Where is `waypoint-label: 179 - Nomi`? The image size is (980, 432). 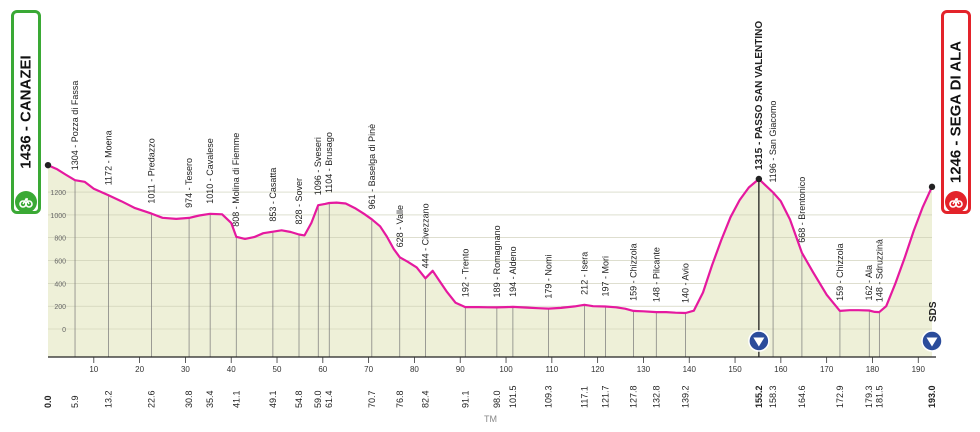
waypoint-label: 179 - Nomi is located at coordinates (549, 277).